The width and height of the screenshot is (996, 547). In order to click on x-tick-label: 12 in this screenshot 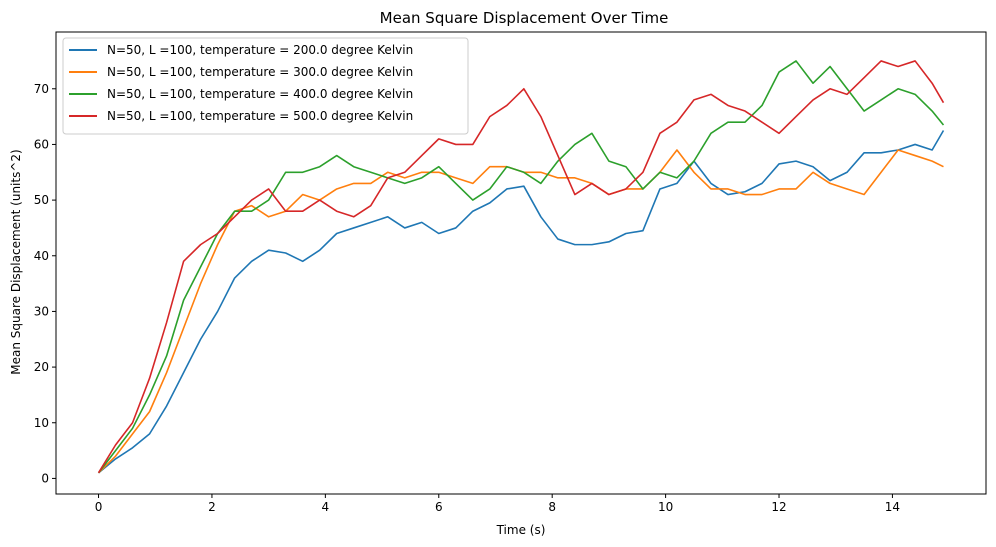, I will do `click(778, 507)`.